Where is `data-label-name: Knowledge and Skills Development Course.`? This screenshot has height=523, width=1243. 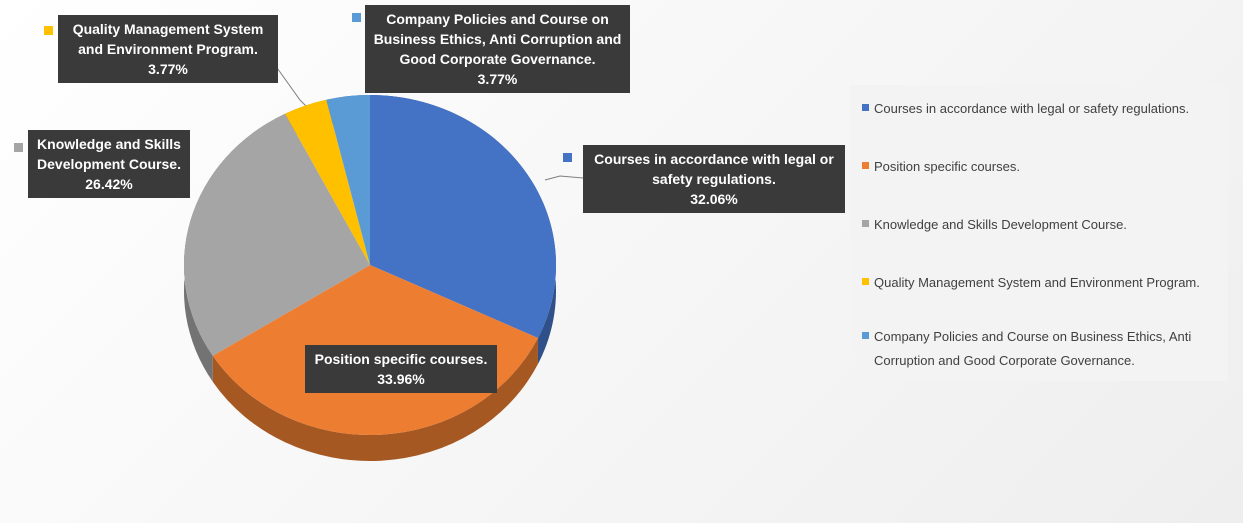
data-label-name: Knowledge and Skills Development Course. is located at coordinates (109, 154).